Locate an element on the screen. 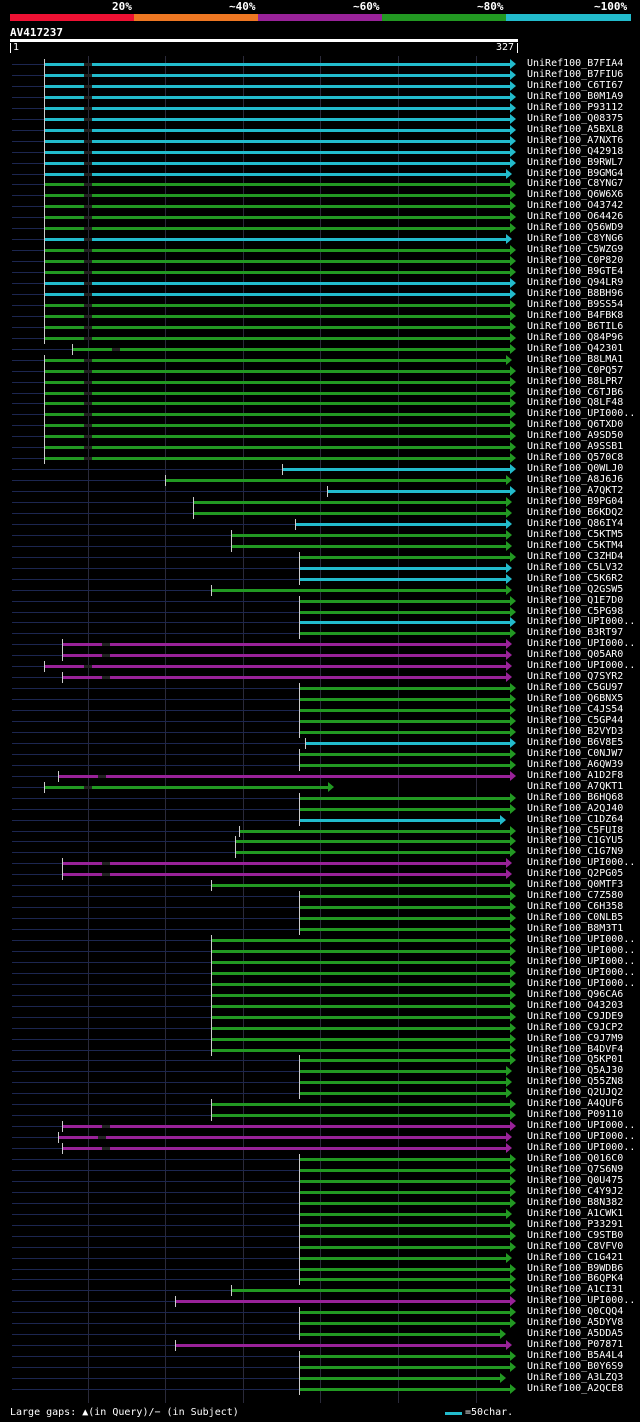 This screenshot has height=1422, width=640. hit-row: UniRef100_C6H358 is located at coordinates (320, 907).